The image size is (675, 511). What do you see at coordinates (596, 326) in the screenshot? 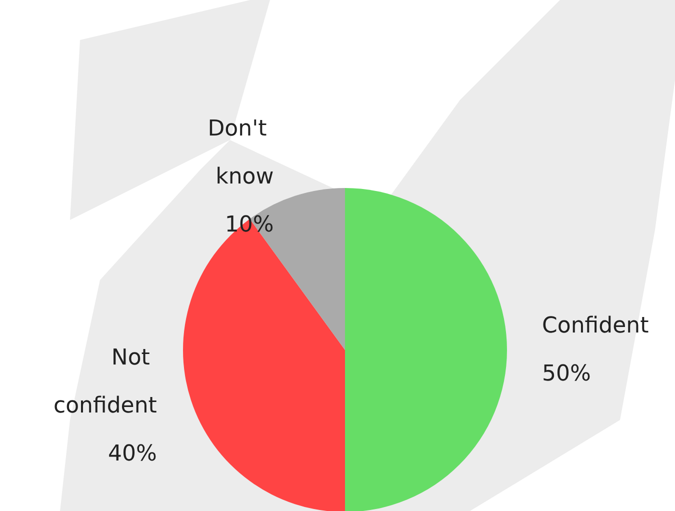
I see `slice-label: Confident` at bounding box center [596, 326].